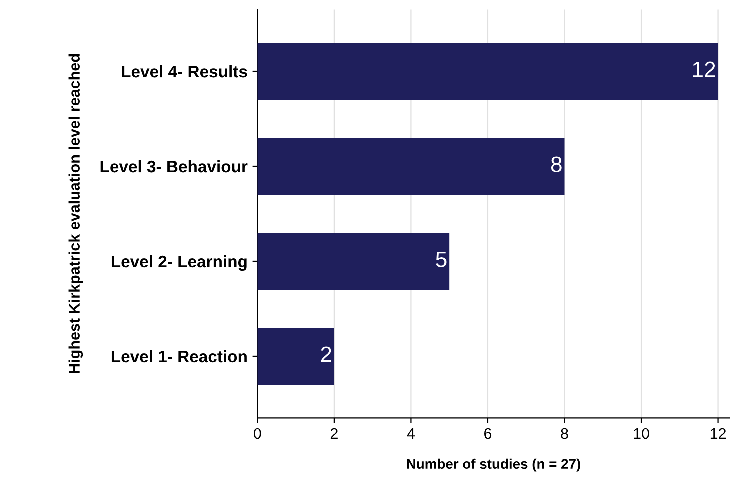  What do you see at coordinates (185, 71) in the screenshot?
I see `y-tick-label: Level 4- Results` at bounding box center [185, 71].